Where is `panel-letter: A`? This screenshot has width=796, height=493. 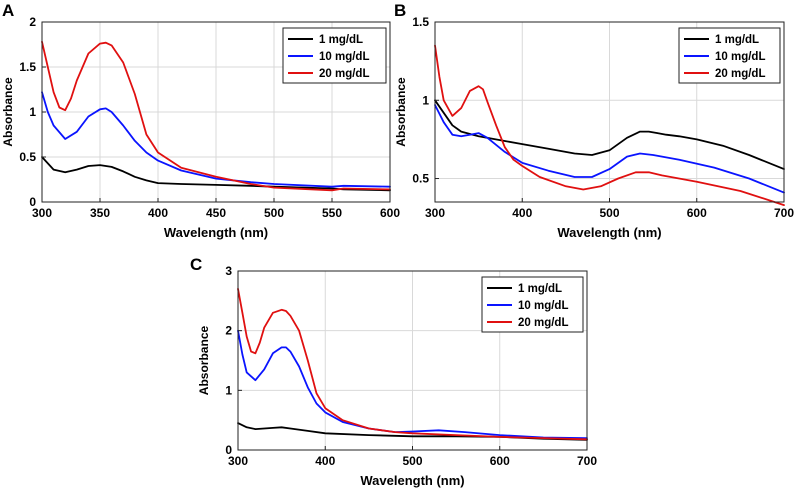
panel-letter: A is located at coordinates (8, 10).